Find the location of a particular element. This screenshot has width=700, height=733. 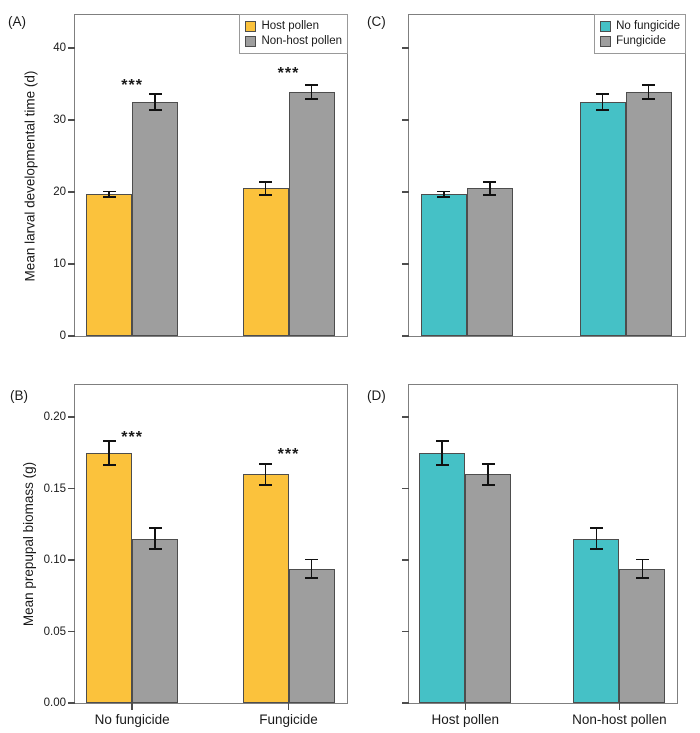

legend-entry-non-host-pollen: Non-host pollen is located at coordinates (293, 41).